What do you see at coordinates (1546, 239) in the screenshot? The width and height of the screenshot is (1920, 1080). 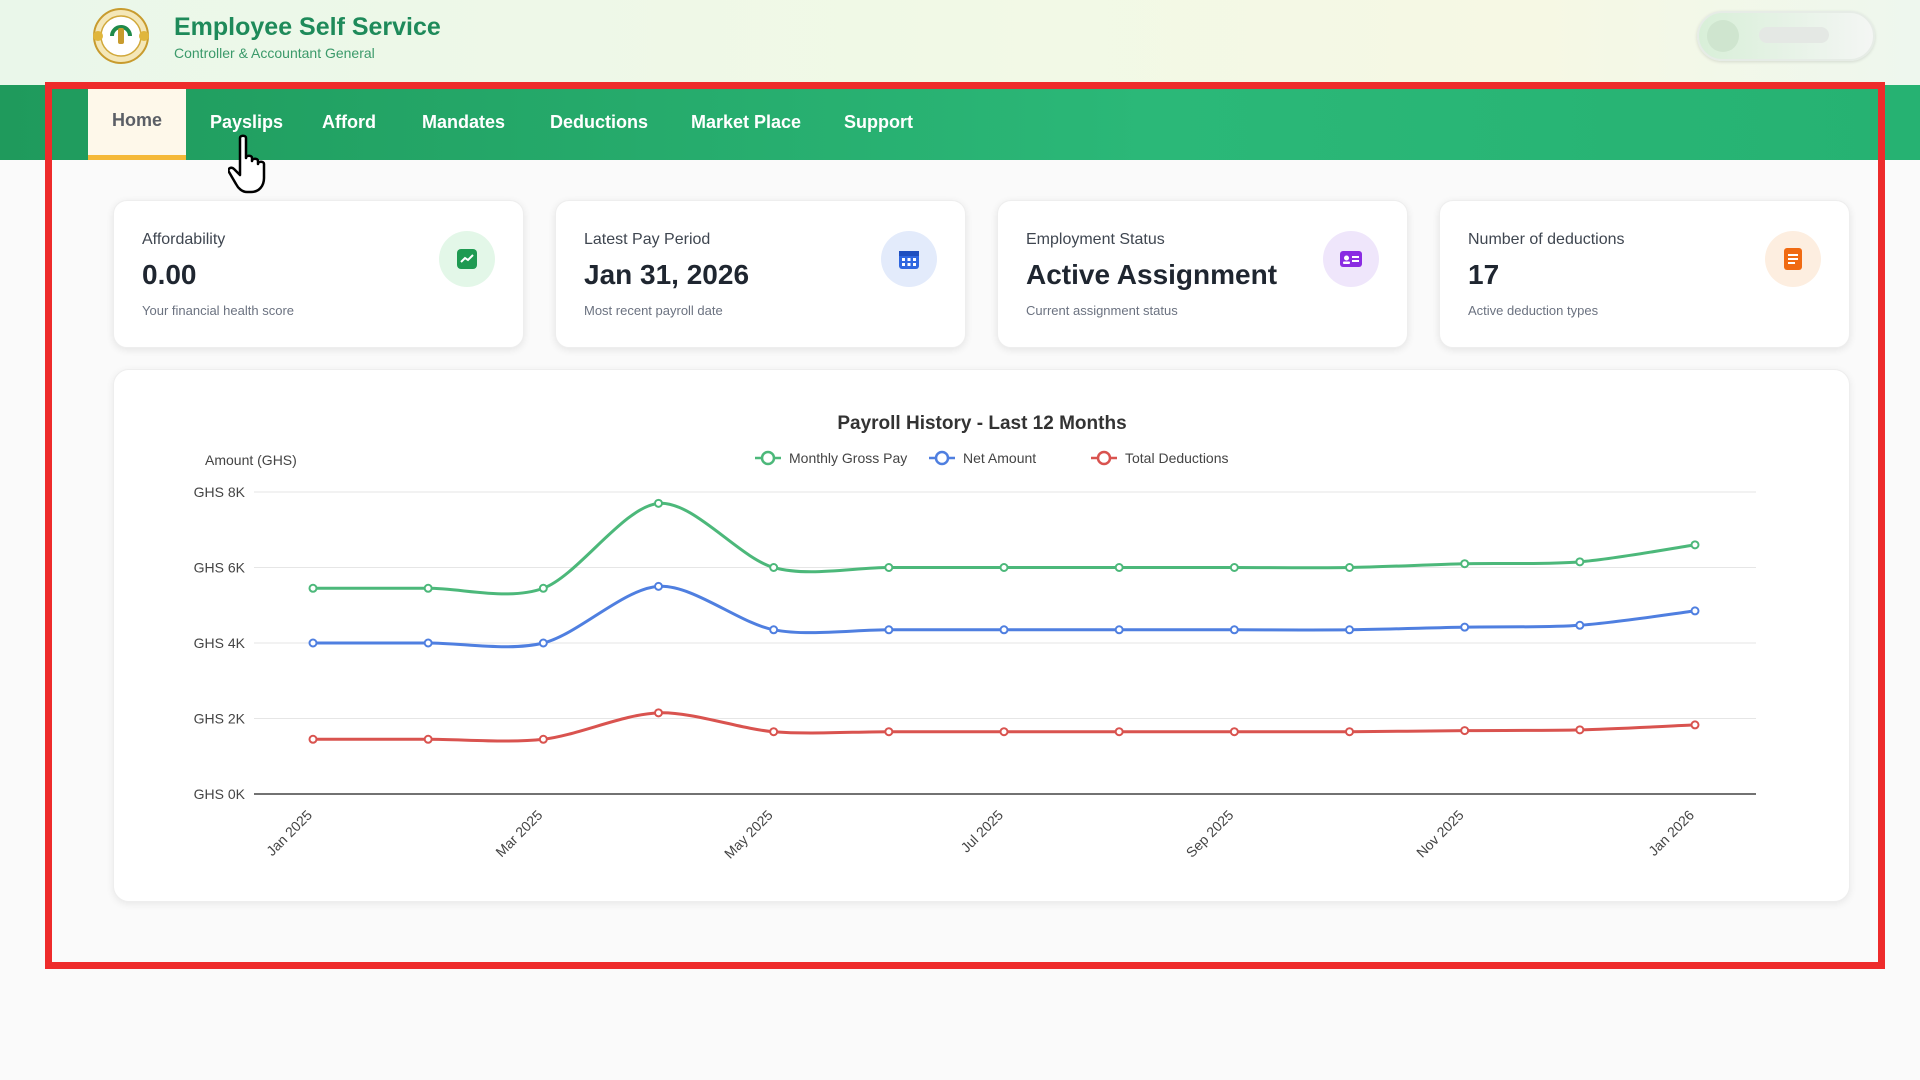 I see `card-label: Number of deductions` at bounding box center [1546, 239].